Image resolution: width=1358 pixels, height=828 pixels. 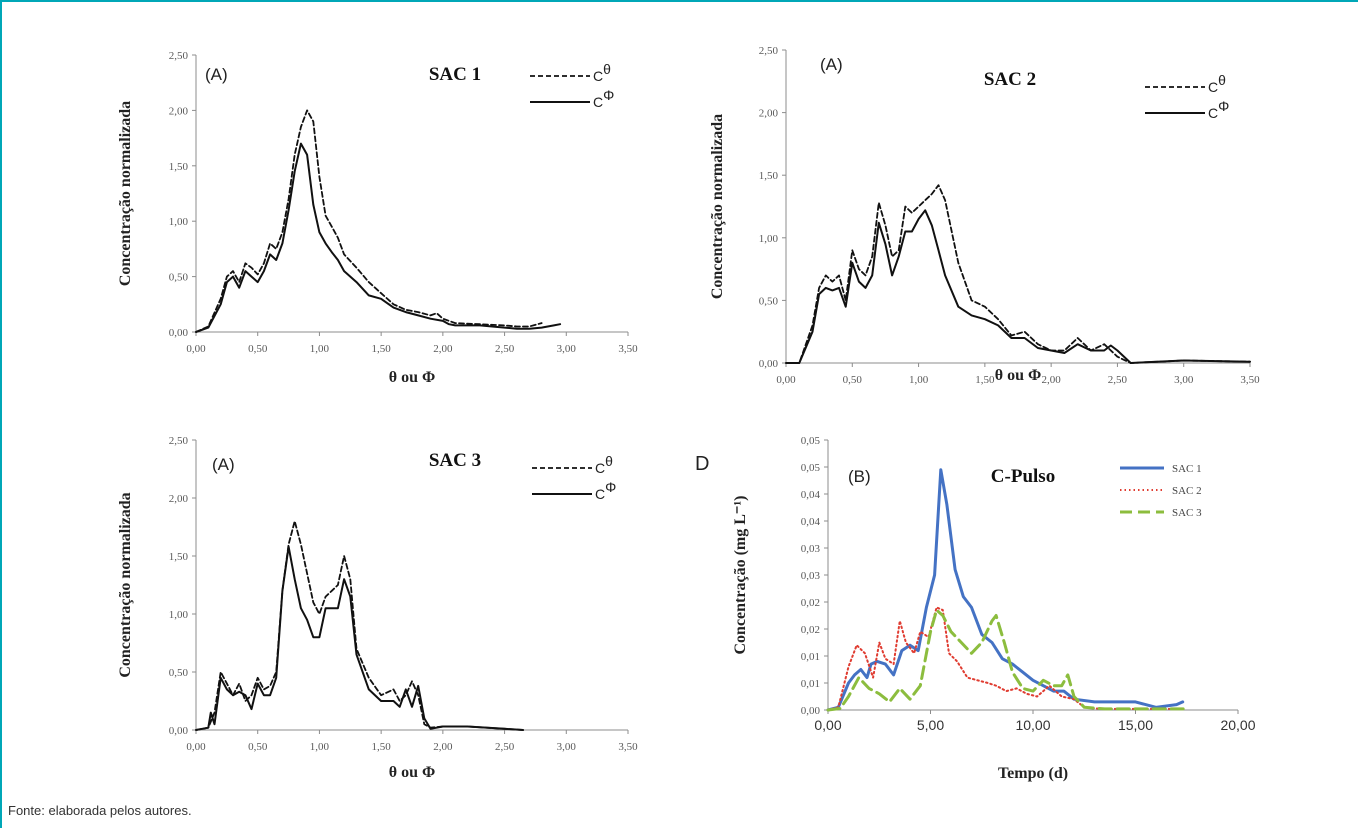 I want to click on stray-label-d: D, so click(x=702, y=464).